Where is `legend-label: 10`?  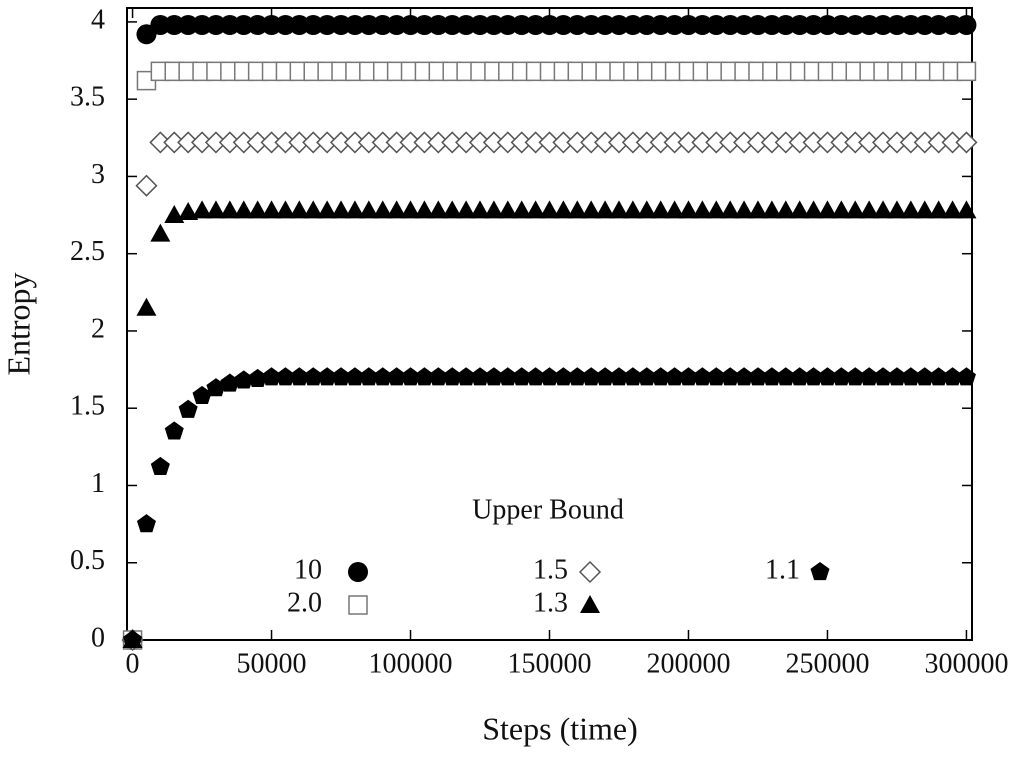
legend-label: 10 is located at coordinates (308, 569).